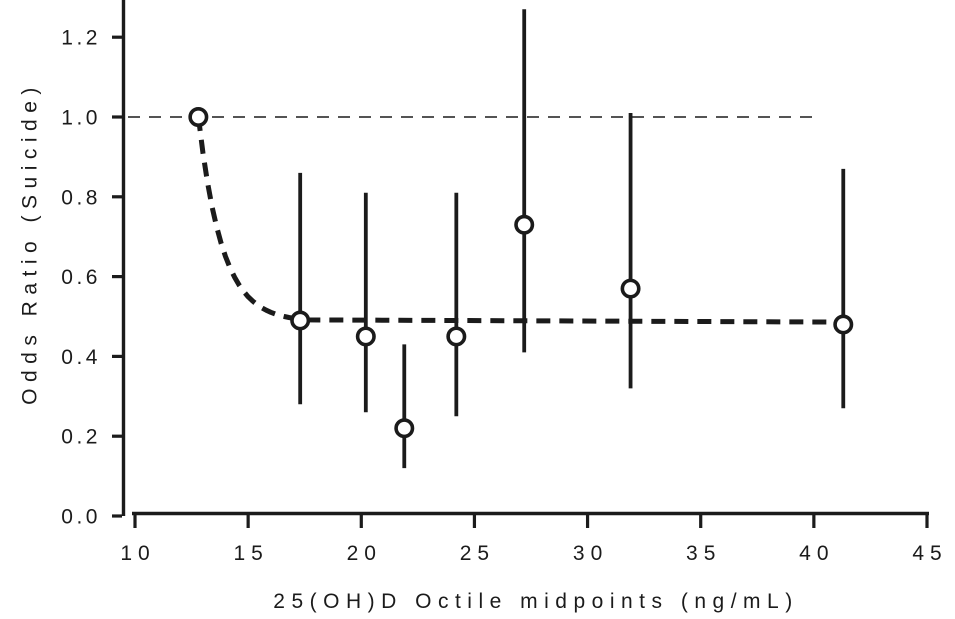 Image resolution: width=955 pixels, height=619 pixels. I want to click on x-axis-title: 25(OH)D Octile midpoints (ng/mL), so click(535, 601).